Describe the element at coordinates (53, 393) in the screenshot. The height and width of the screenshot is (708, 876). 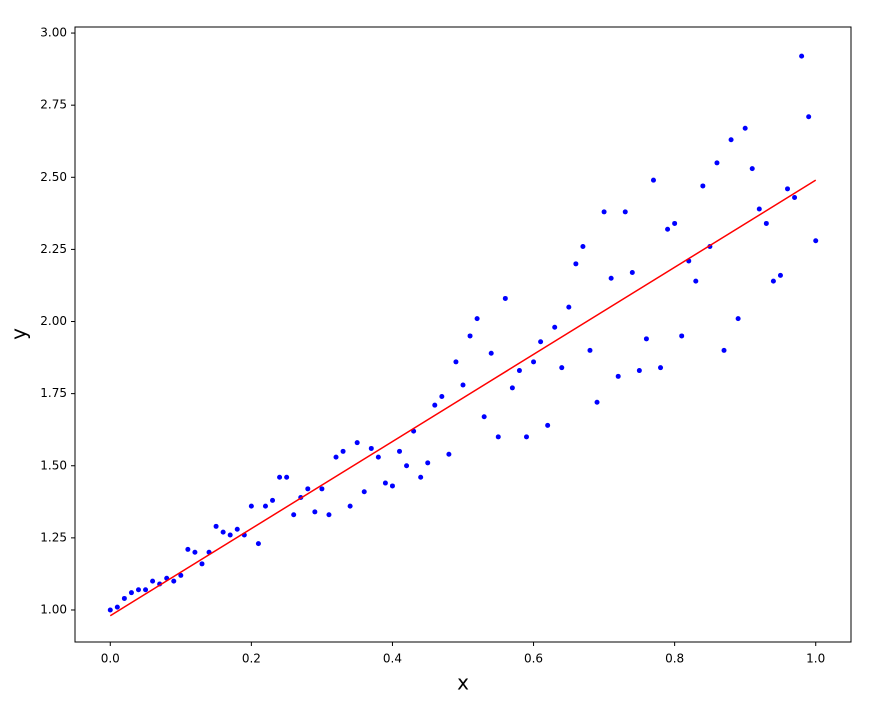
I see `y-tick-label: 1.75` at that location.